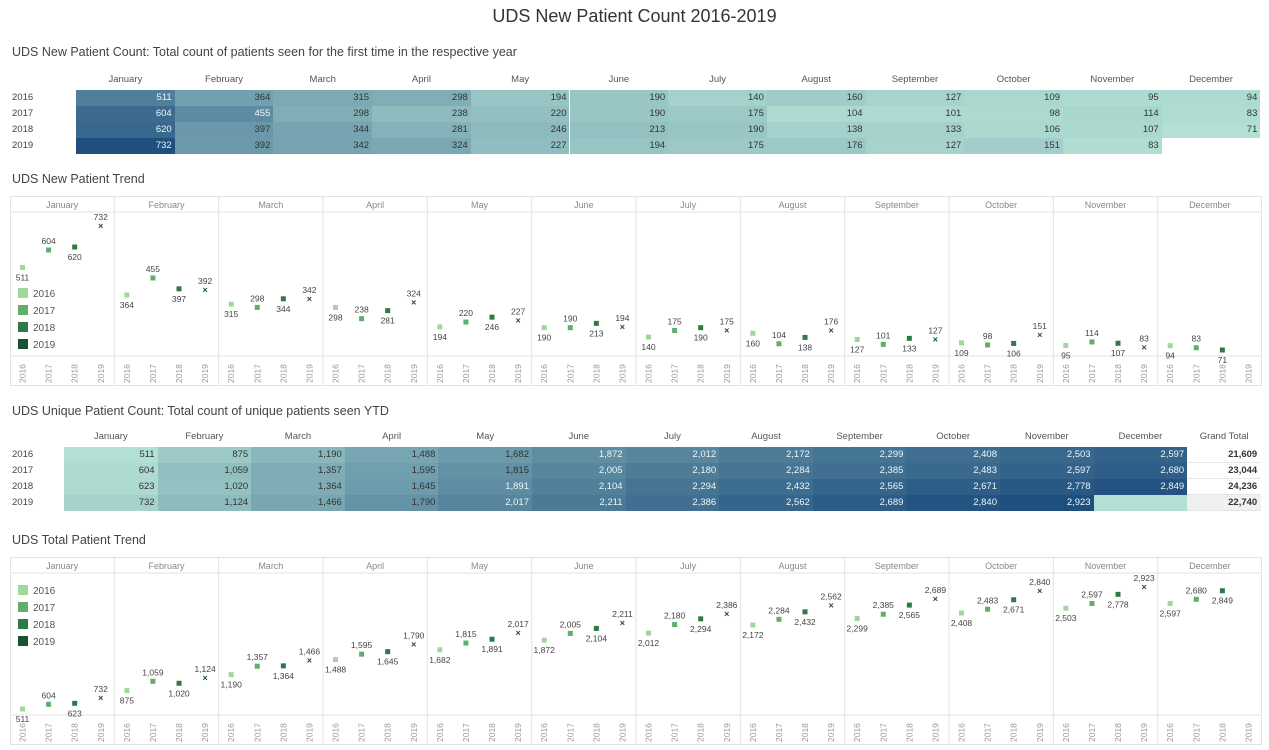 The width and height of the screenshot is (1269, 750). I want to click on month-label: November, so click(1106, 205).